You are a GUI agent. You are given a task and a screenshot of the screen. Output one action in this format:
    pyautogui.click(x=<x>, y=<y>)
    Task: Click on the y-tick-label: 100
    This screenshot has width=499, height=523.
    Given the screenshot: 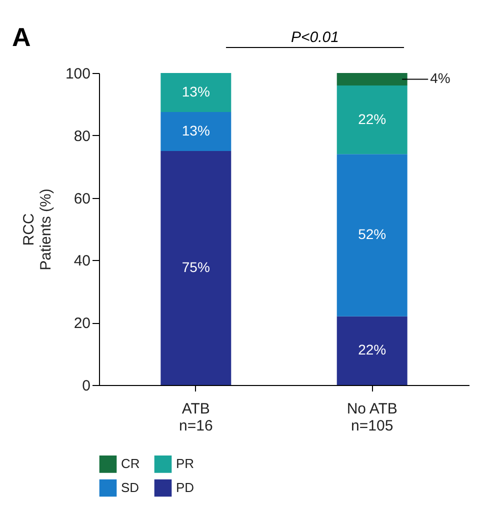 What is the action you would take?
    pyautogui.click(x=77, y=74)
    